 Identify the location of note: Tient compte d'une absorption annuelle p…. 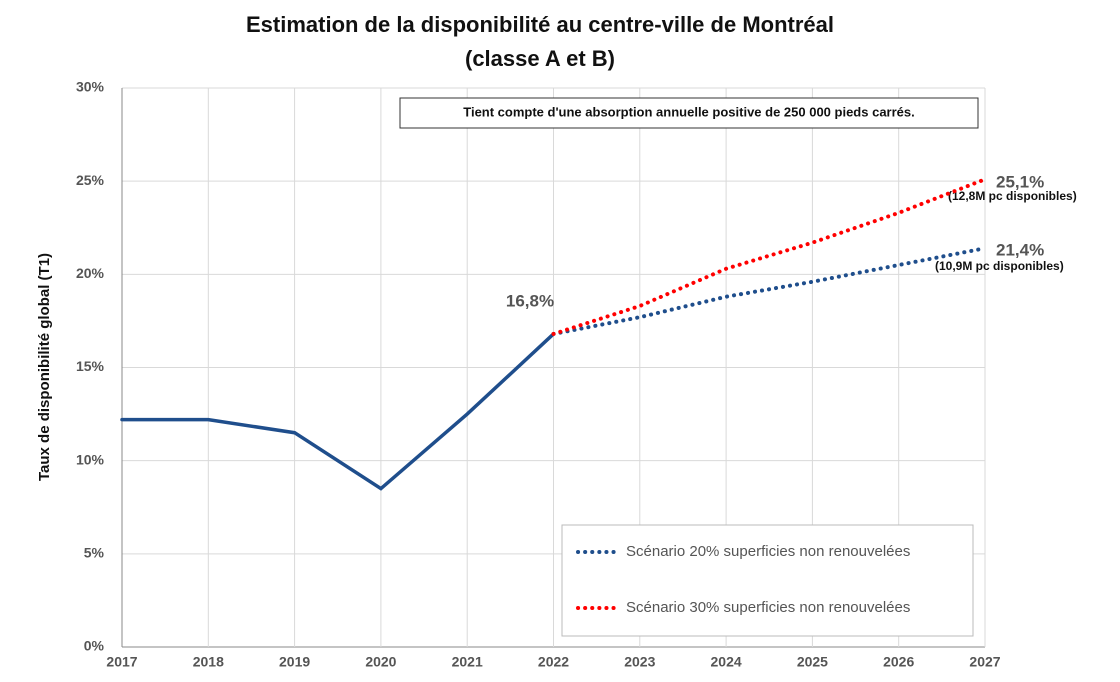
(689, 111).